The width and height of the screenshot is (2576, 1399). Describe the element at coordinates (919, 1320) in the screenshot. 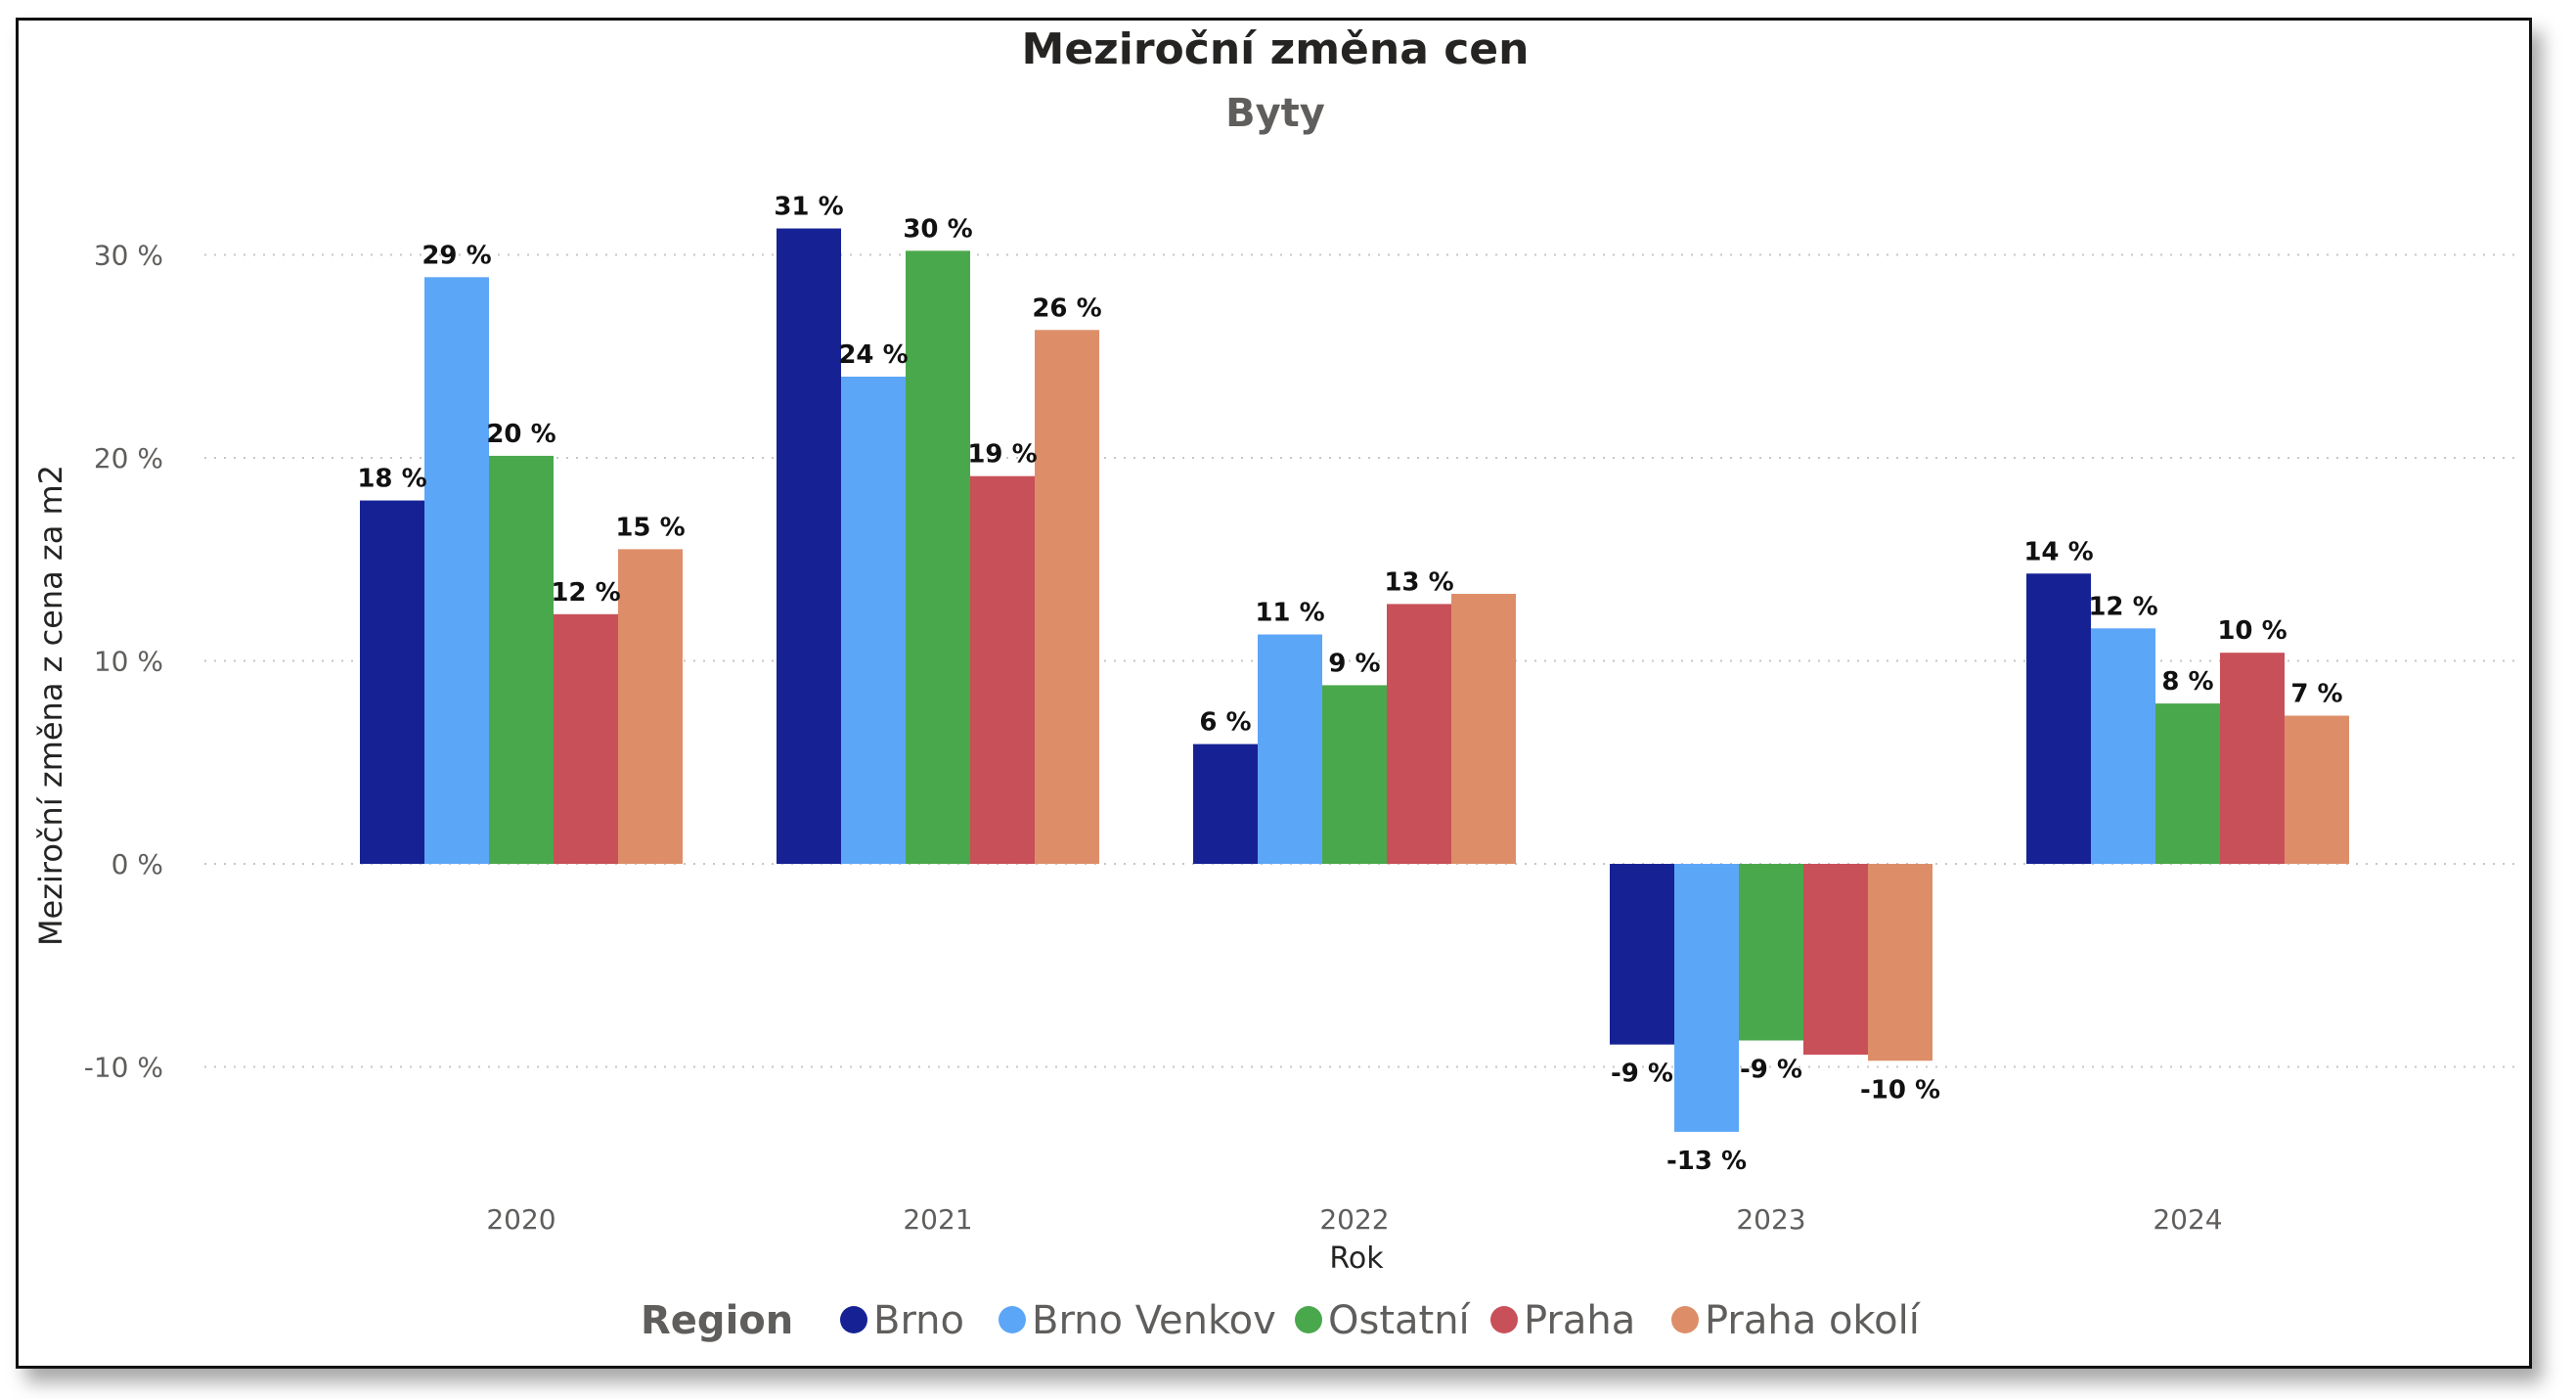

I see `legend-item: Brno` at that location.